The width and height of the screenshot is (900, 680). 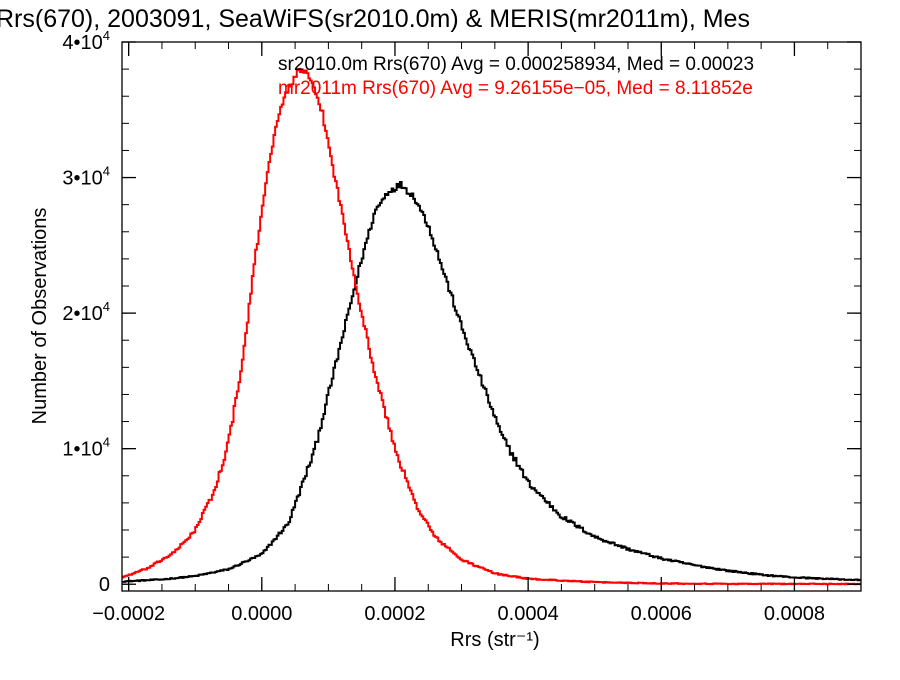 I want to click on x-axis-label: Rrs (str⁻¹), so click(x=494, y=640).